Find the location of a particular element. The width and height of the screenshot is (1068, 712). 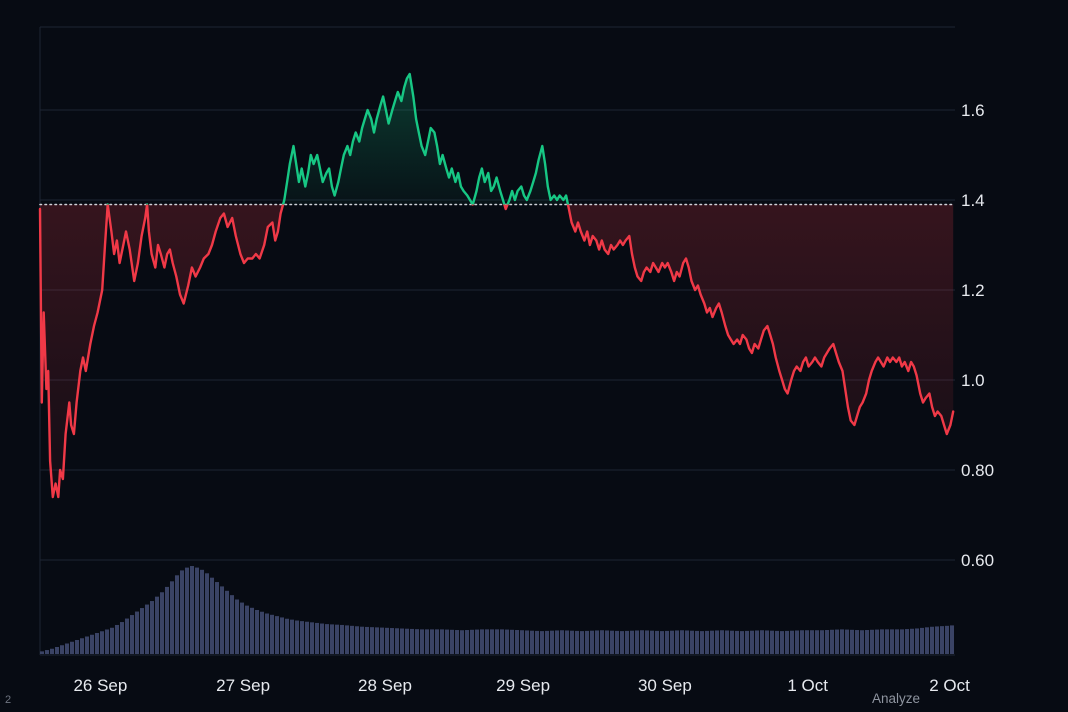

x-axis-label: 26 Sep is located at coordinates (100, 685).